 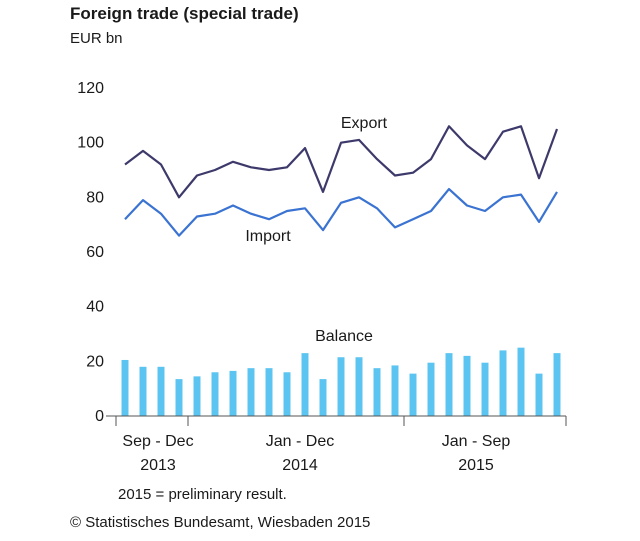 I want to click on export-label: Export, so click(x=364, y=123).